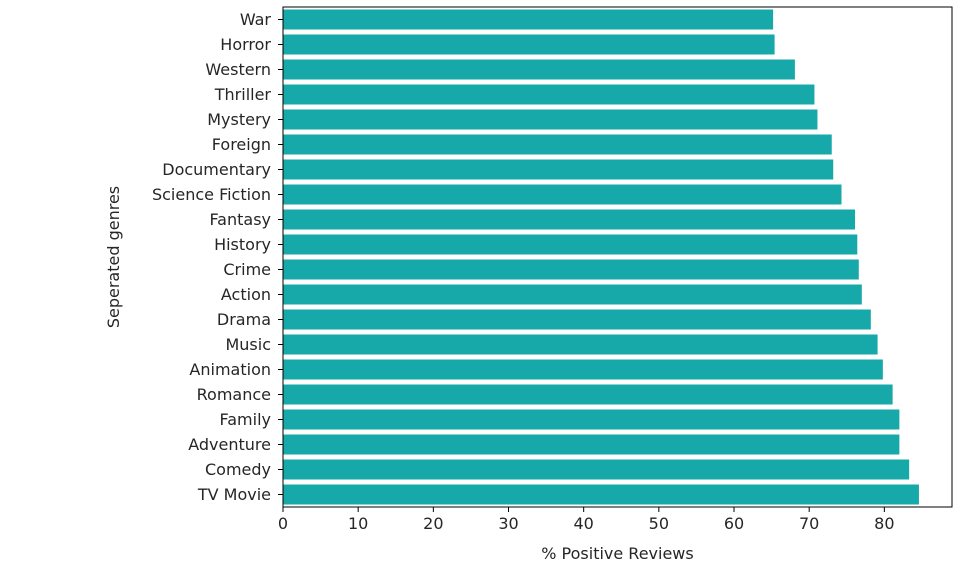  I want to click on bar-western, so click(539, 69).